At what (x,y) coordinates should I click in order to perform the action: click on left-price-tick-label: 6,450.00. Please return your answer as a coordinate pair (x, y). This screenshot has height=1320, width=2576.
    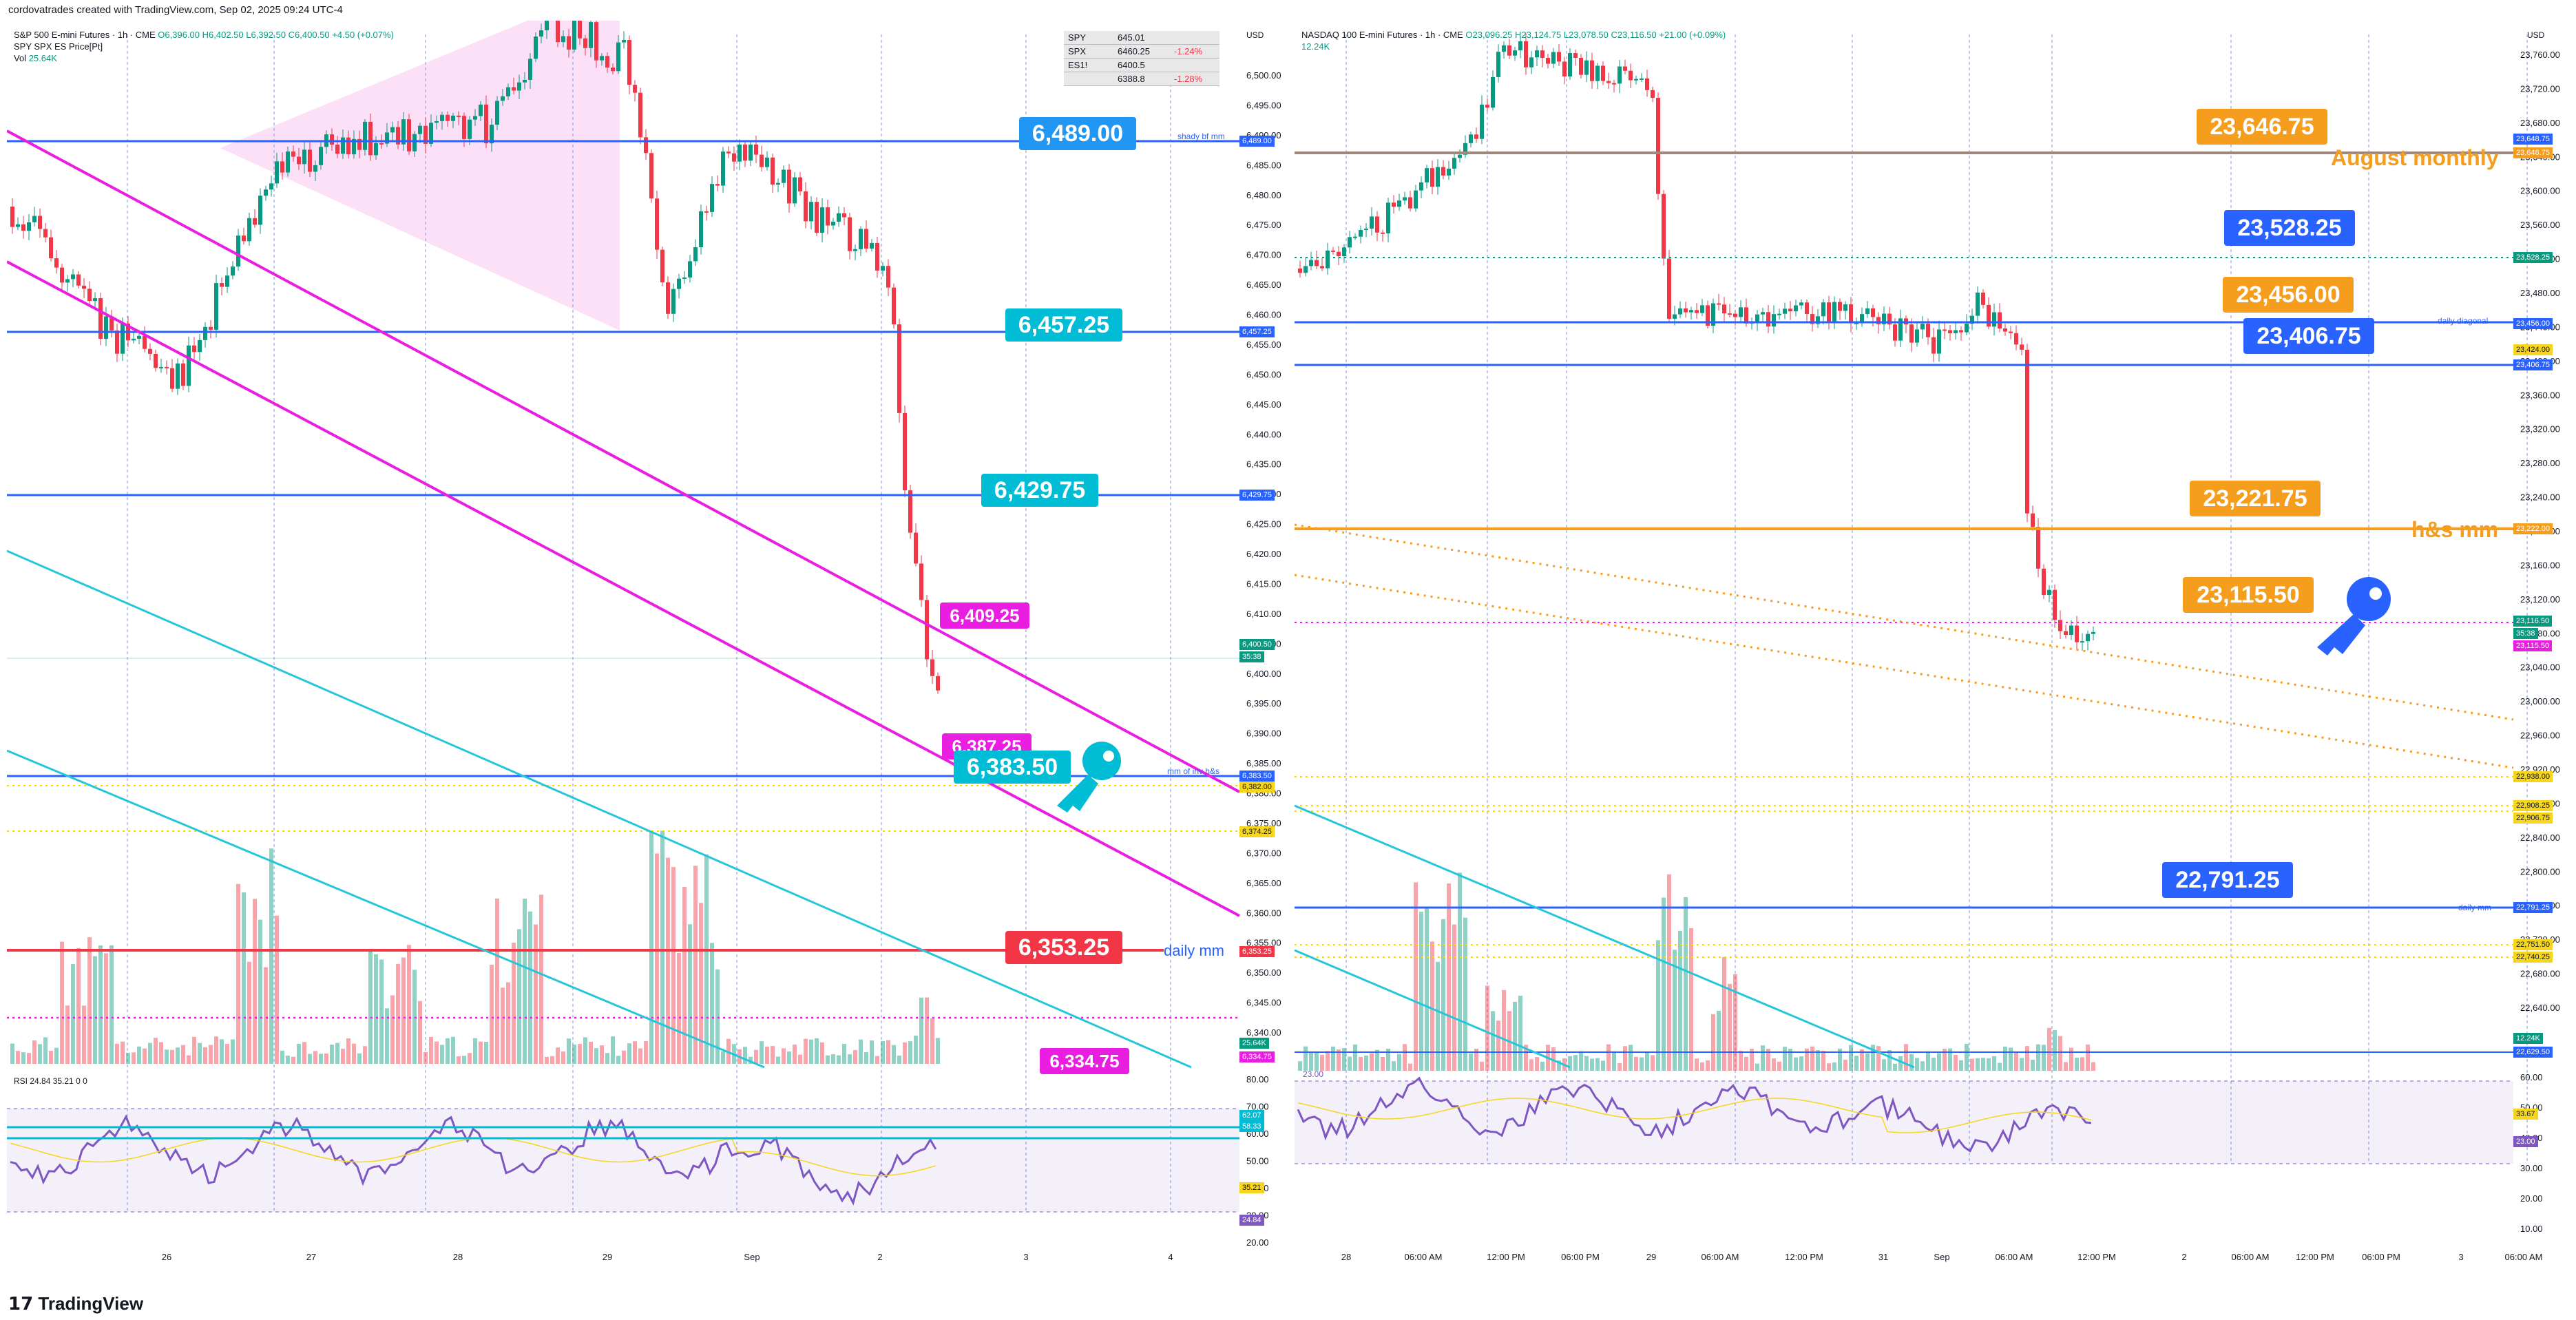
    Looking at the image, I should click on (1263, 374).